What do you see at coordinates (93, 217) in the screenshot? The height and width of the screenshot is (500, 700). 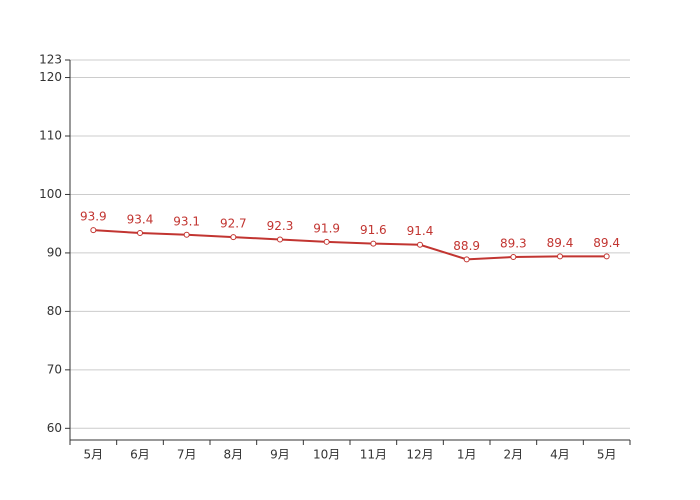 I see `data-label: 93.9` at bounding box center [93, 217].